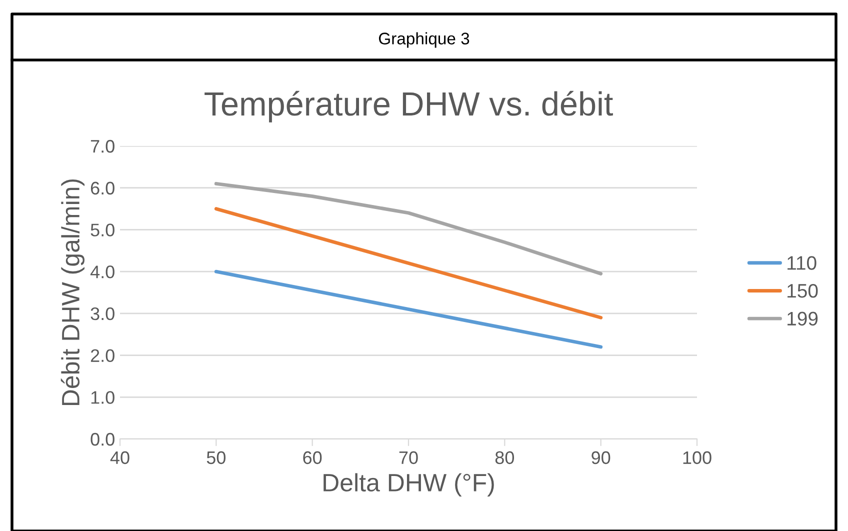 This screenshot has width=848, height=531. I want to click on x-tick-label: 100, so click(697, 457).